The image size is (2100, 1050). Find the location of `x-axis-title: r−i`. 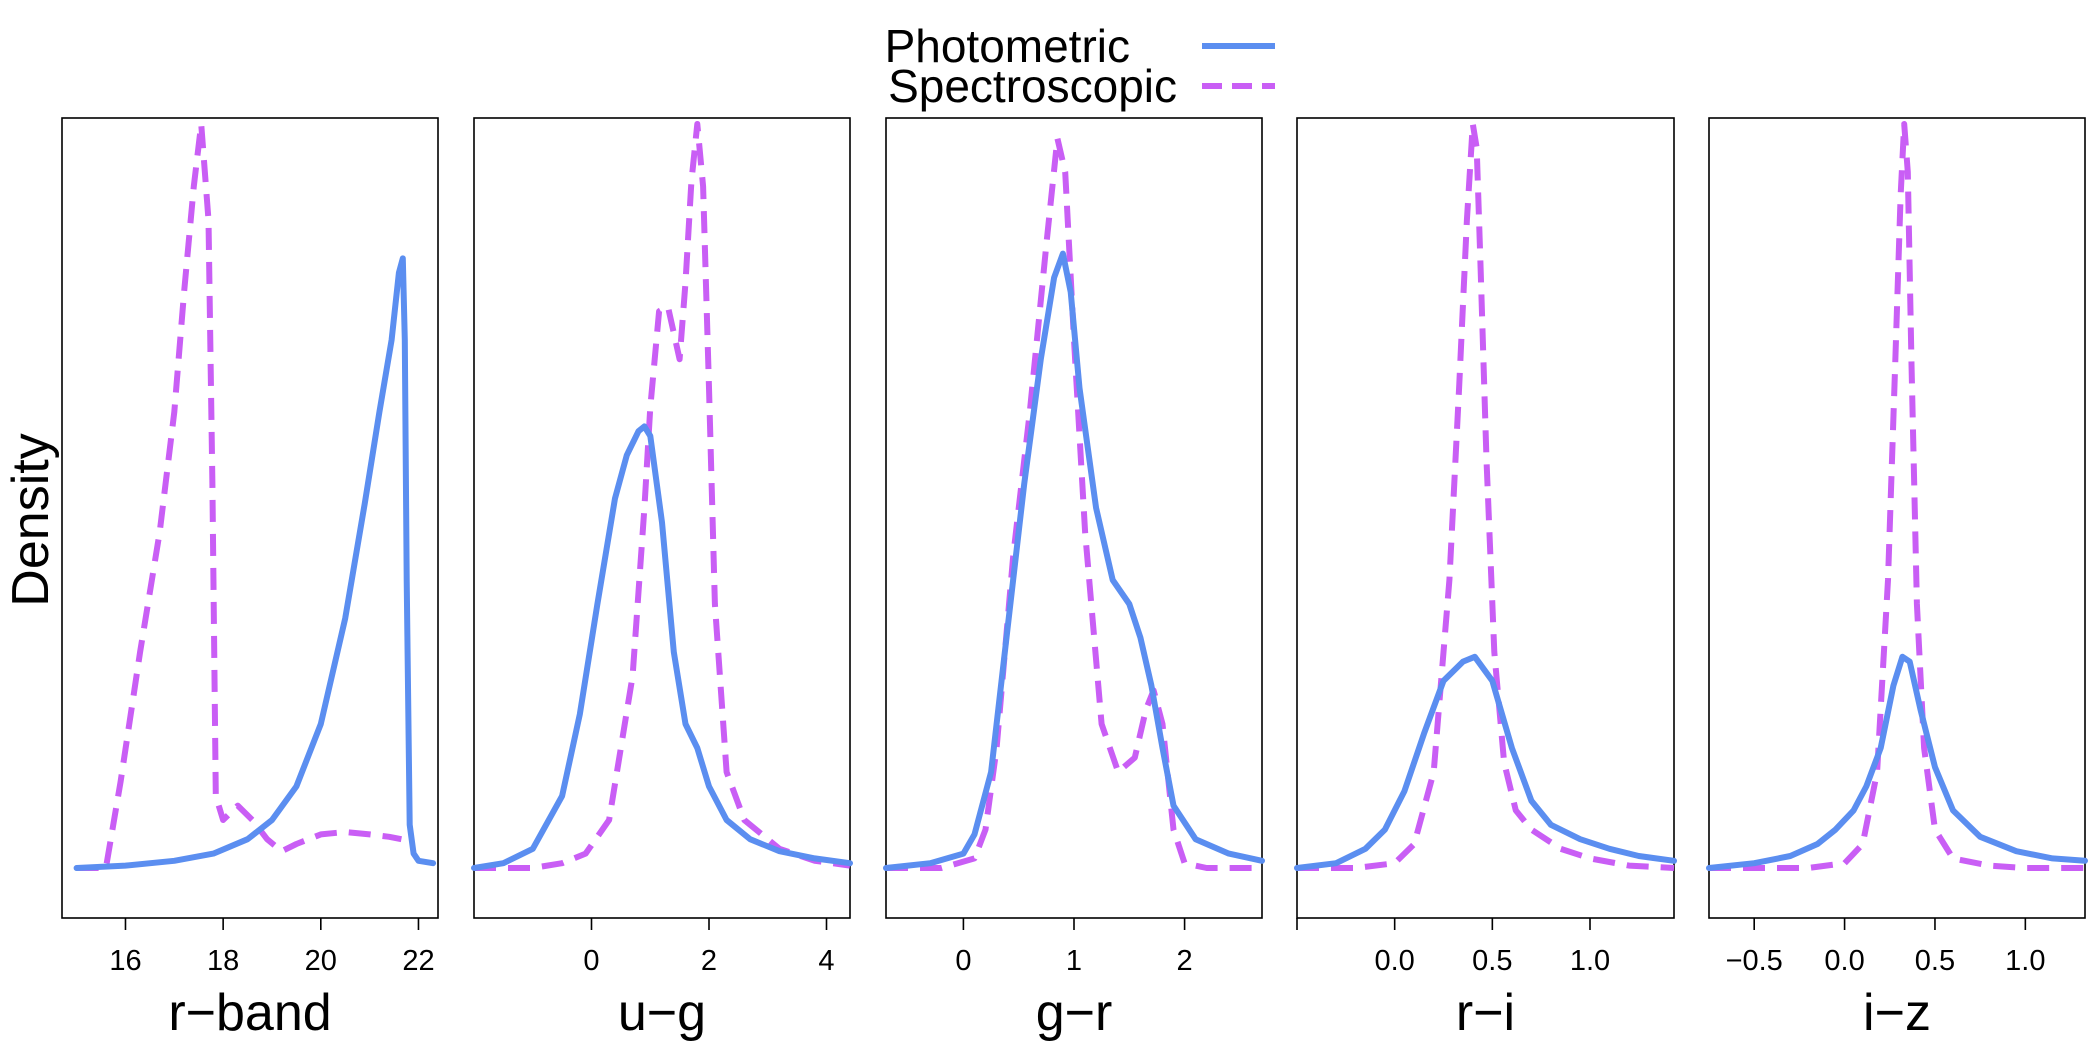

x-axis-title: r−i is located at coordinates (1485, 1013).